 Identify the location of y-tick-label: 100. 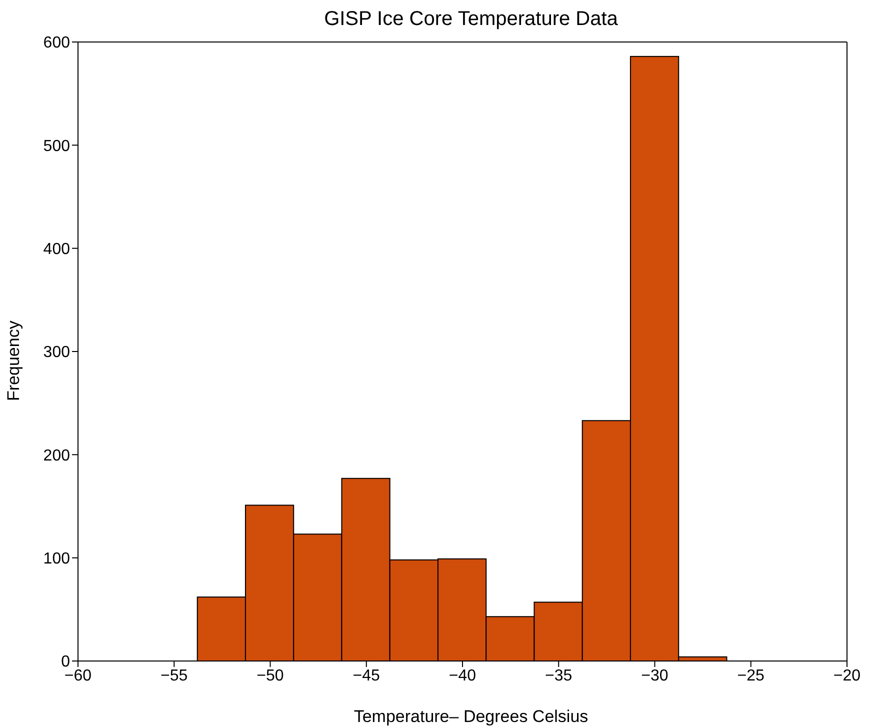
(56, 559).